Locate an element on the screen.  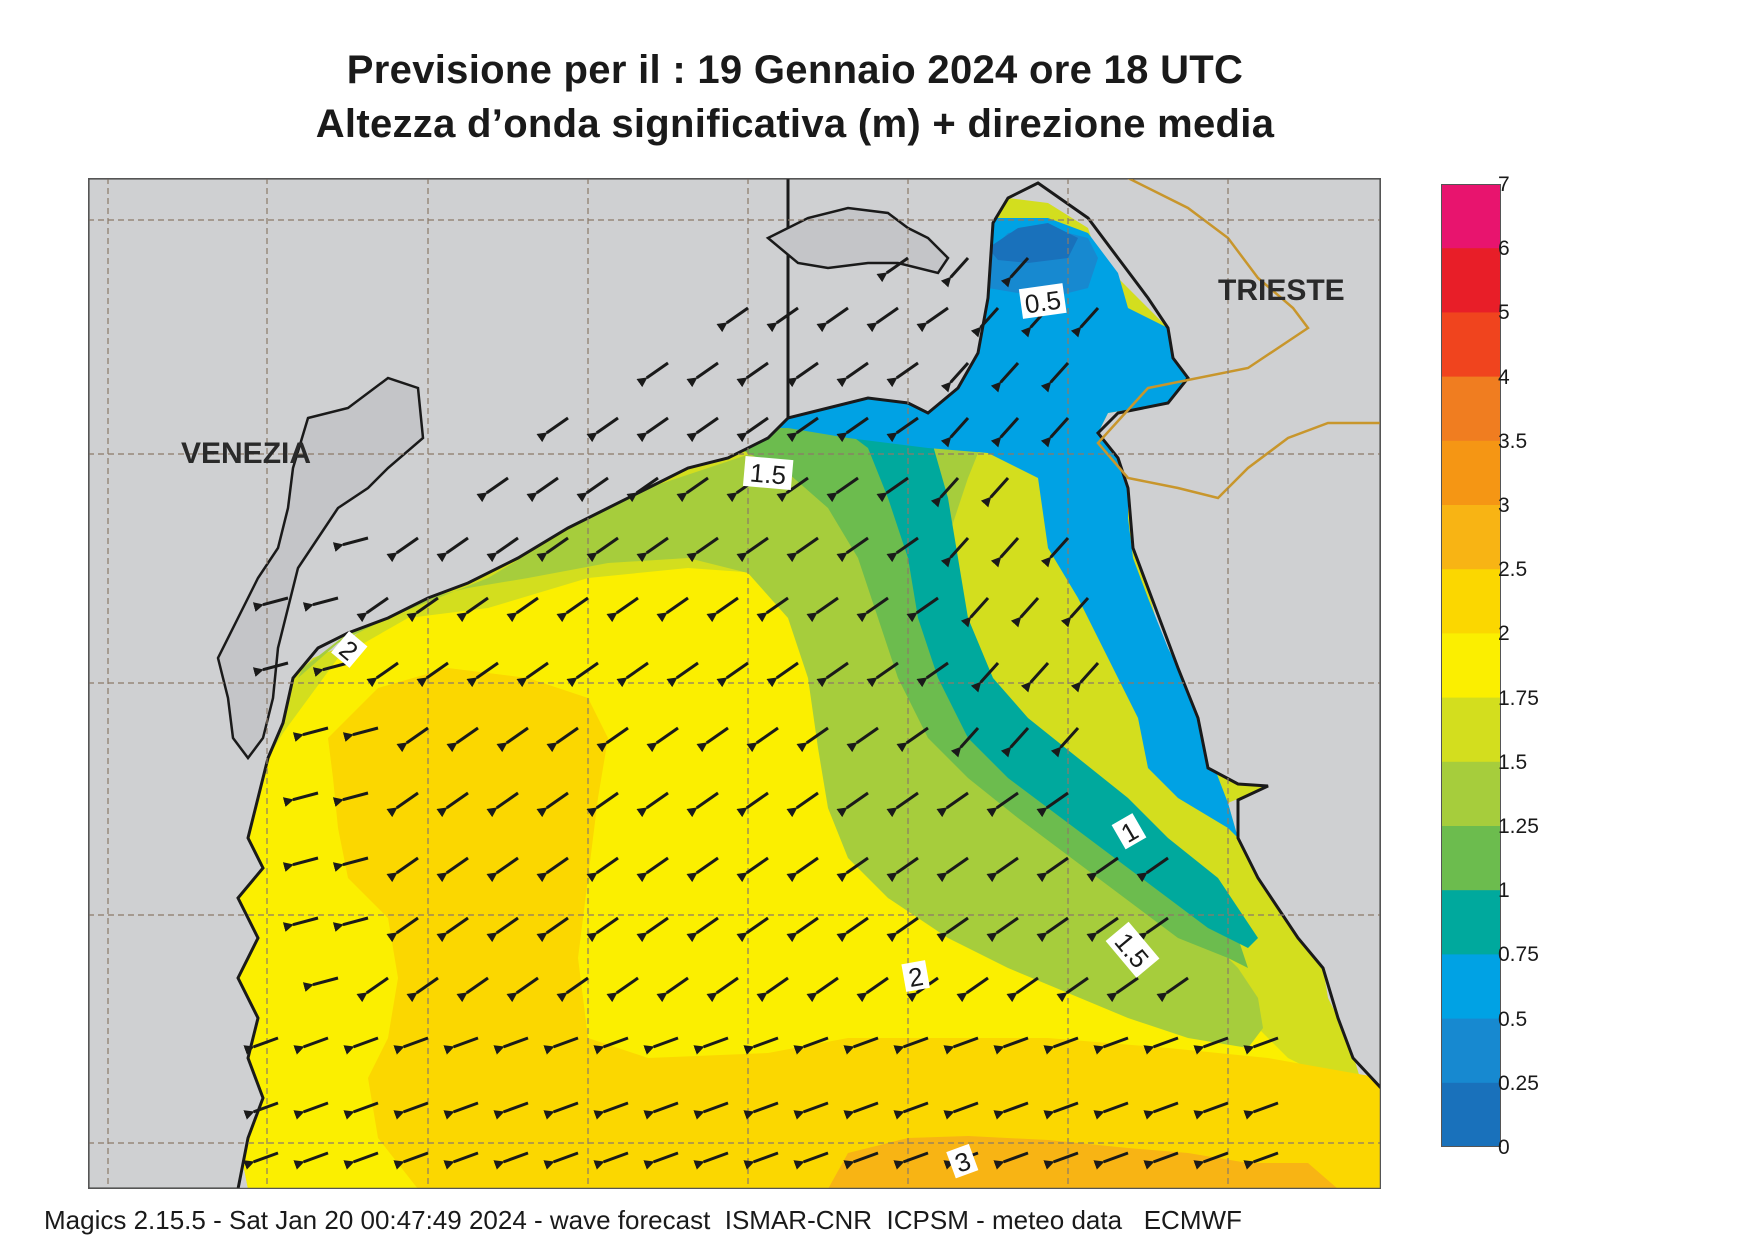
legend-colorbar is located at coordinates (1471, 665).